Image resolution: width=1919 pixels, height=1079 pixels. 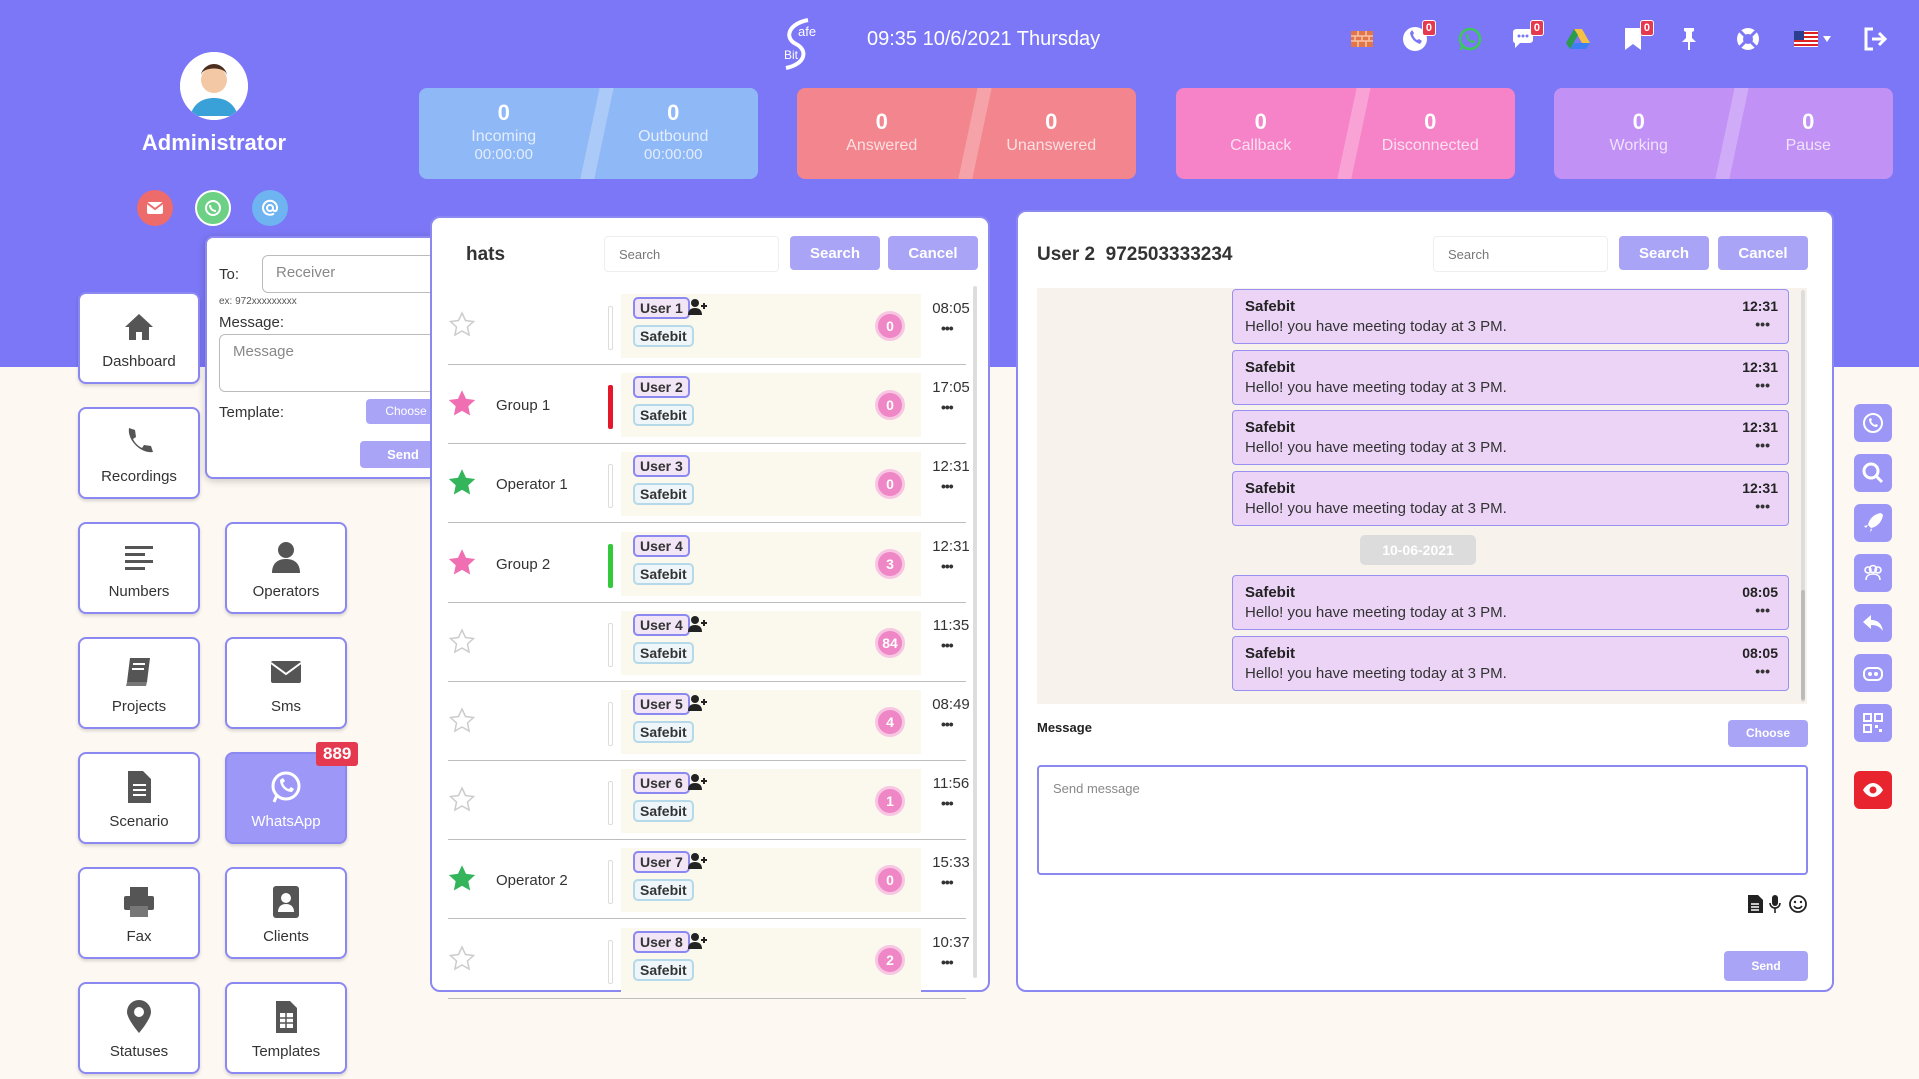 What do you see at coordinates (1636, 37) in the screenshot?
I see `bookmark-icon: 0` at bounding box center [1636, 37].